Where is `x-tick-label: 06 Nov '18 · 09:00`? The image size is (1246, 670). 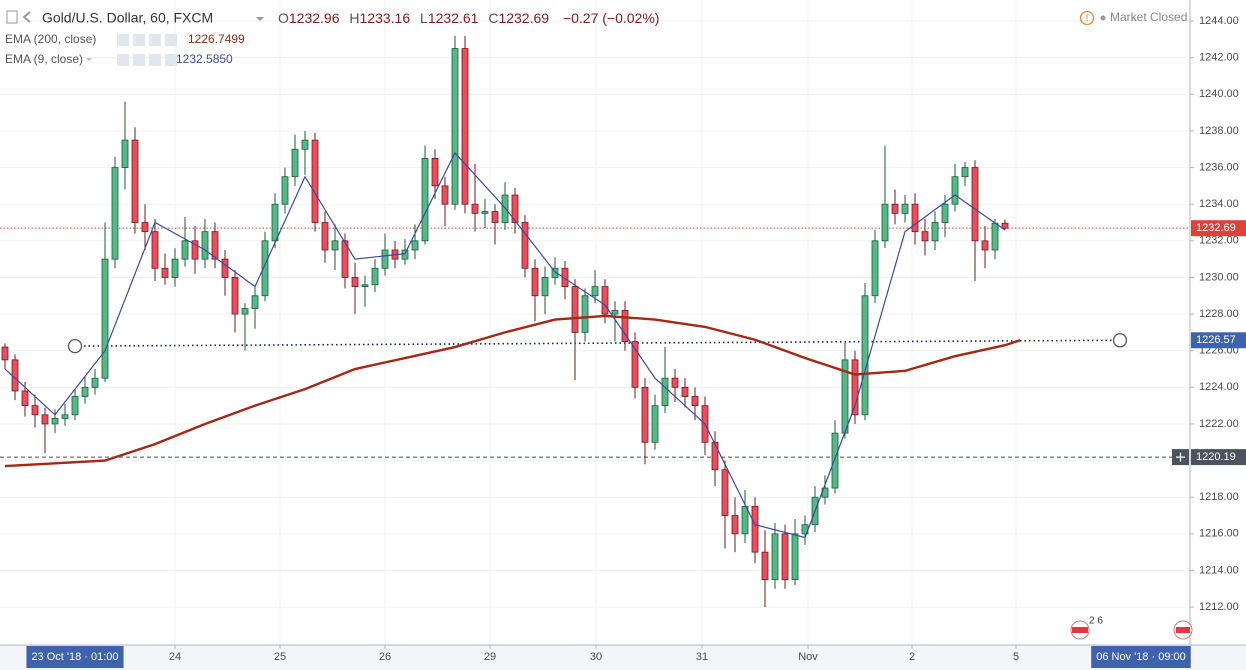
x-tick-label: 06 Nov '18 · 09:00 is located at coordinates (1141, 657).